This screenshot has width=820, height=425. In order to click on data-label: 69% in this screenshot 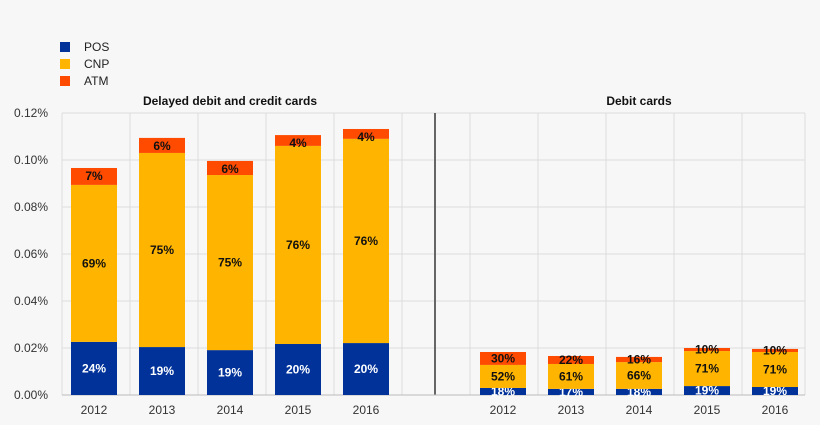, I will do `click(94, 263)`.